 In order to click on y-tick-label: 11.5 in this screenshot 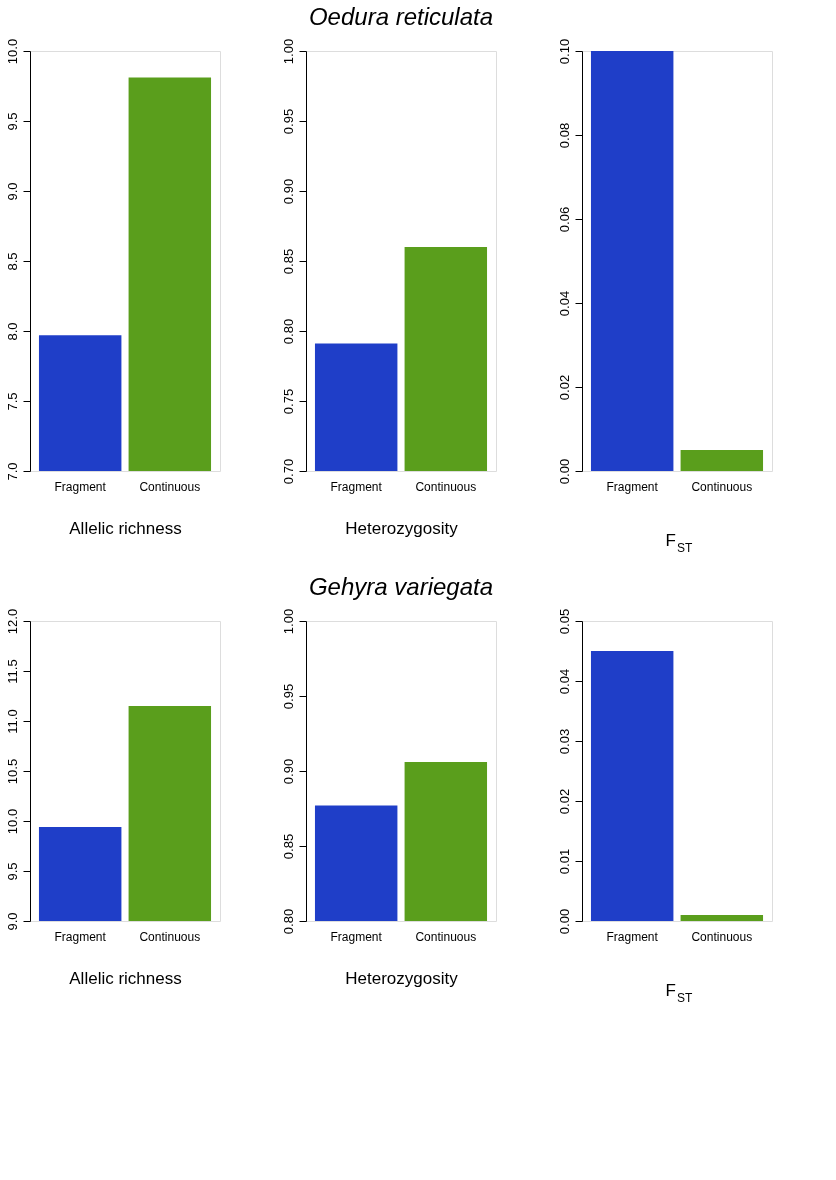, I will do `click(12, 671)`.